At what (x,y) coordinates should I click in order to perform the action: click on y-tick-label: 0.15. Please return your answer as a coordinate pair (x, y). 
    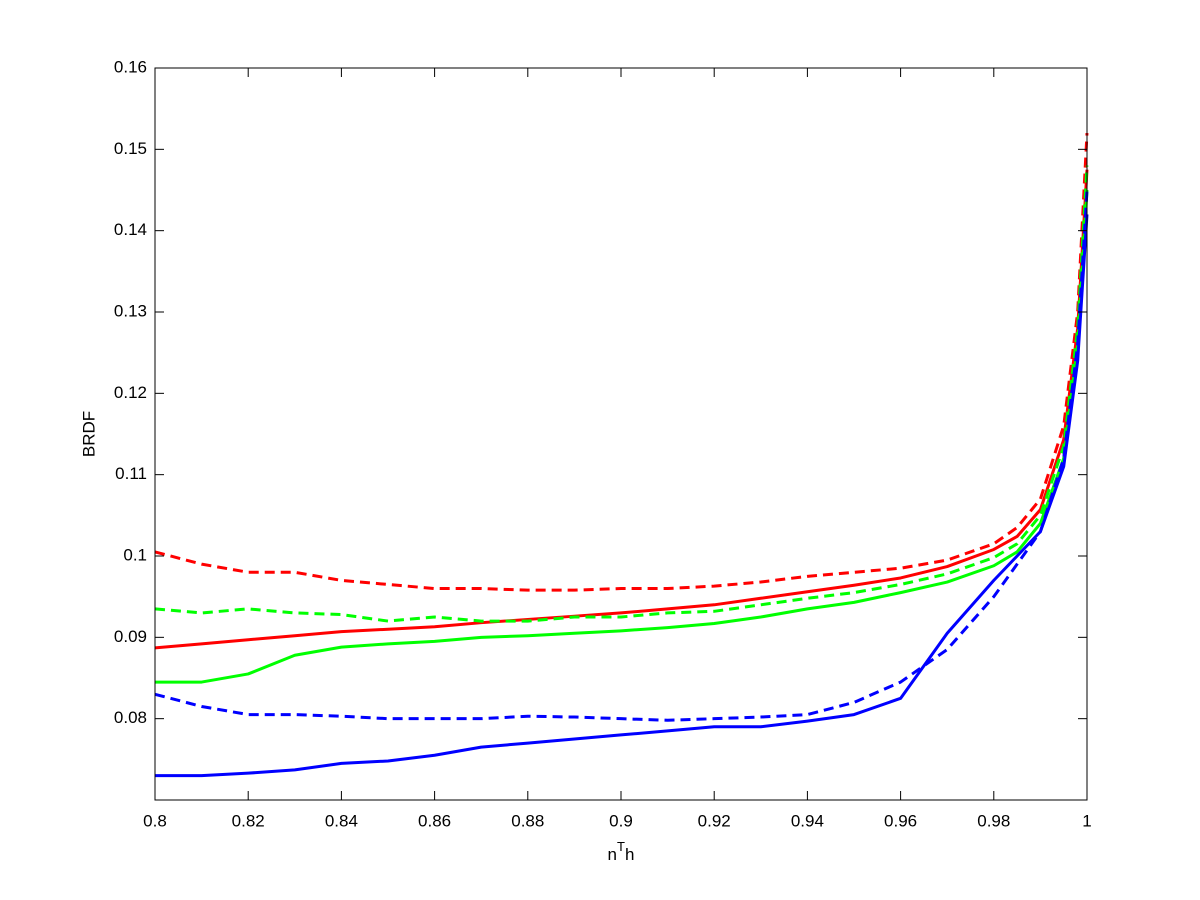
    Looking at the image, I should click on (130, 148).